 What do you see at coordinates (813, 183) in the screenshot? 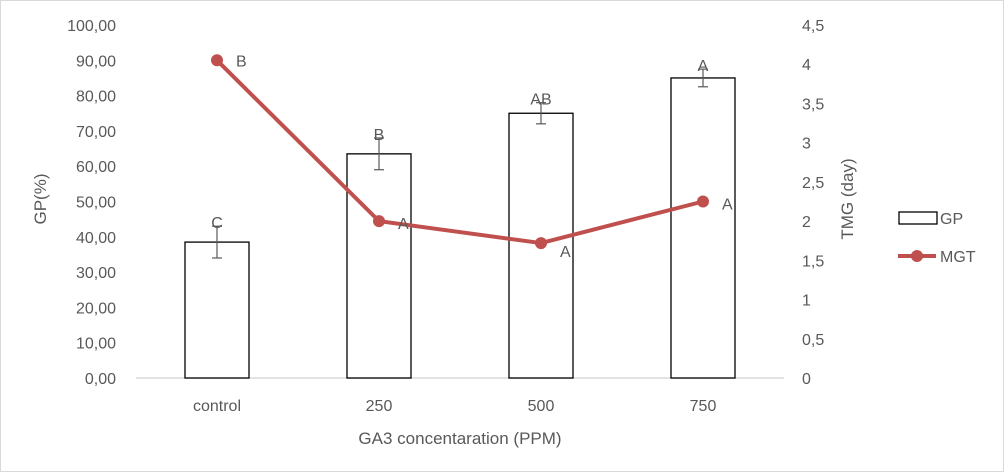
I see `right-tick-label: 2,5` at bounding box center [813, 183].